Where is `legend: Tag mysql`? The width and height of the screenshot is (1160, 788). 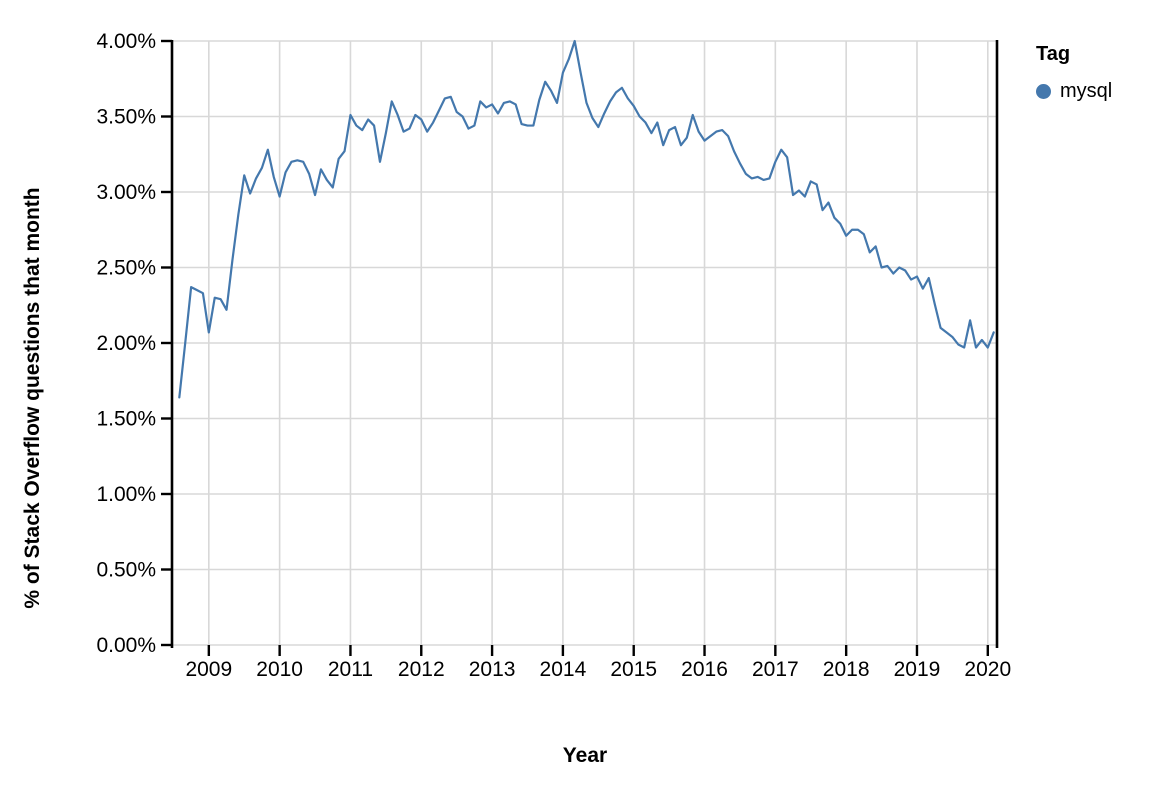 legend: Tag mysql is located at coordinates (1074, 73).